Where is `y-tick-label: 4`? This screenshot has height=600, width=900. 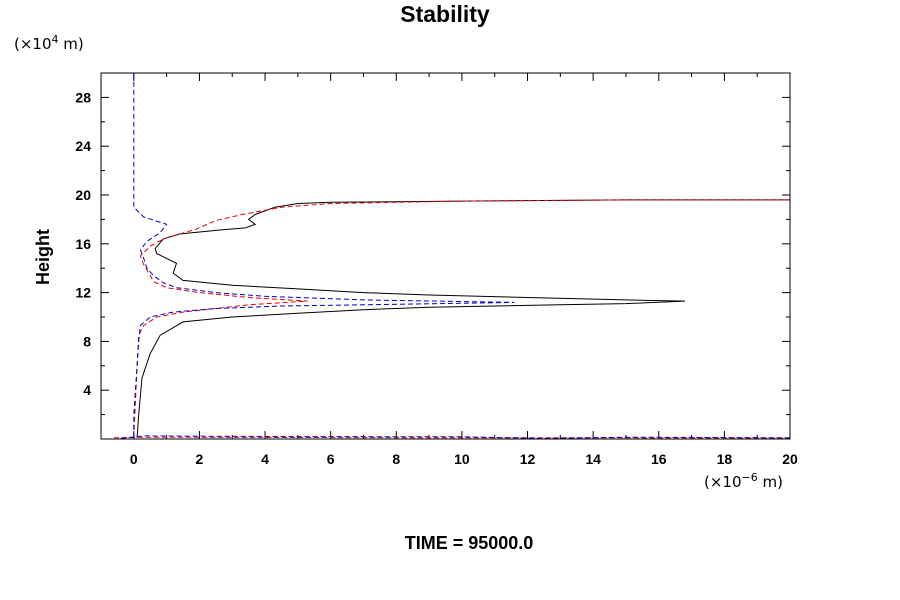
y-tick-label: 4 is located at coordinates (87, 390).